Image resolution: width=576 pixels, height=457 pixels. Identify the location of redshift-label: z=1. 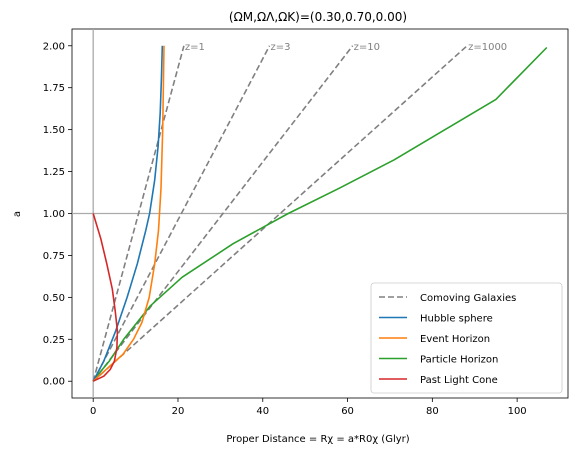
(195, 47).